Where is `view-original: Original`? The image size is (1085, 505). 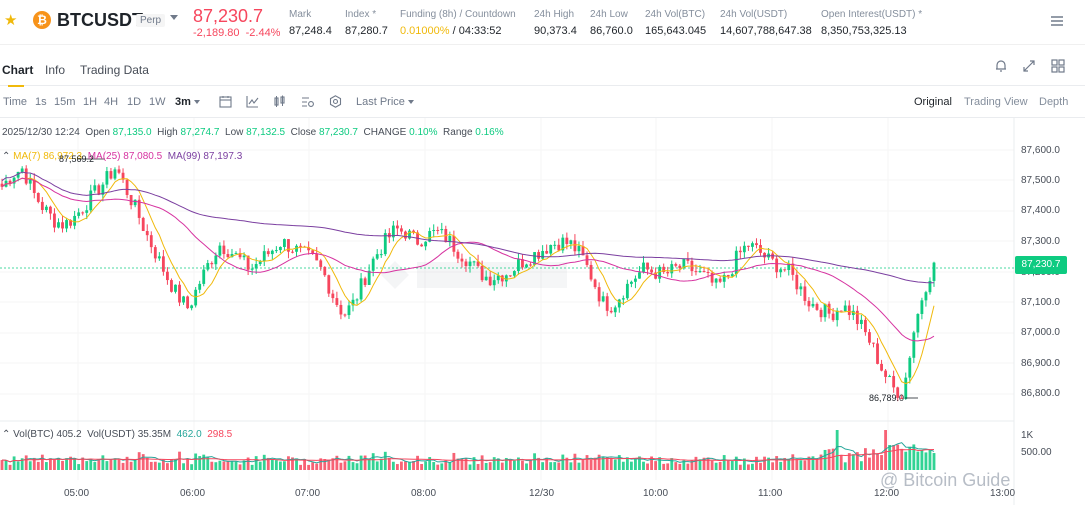
view-original: Original is located at coordinates (933, 102).